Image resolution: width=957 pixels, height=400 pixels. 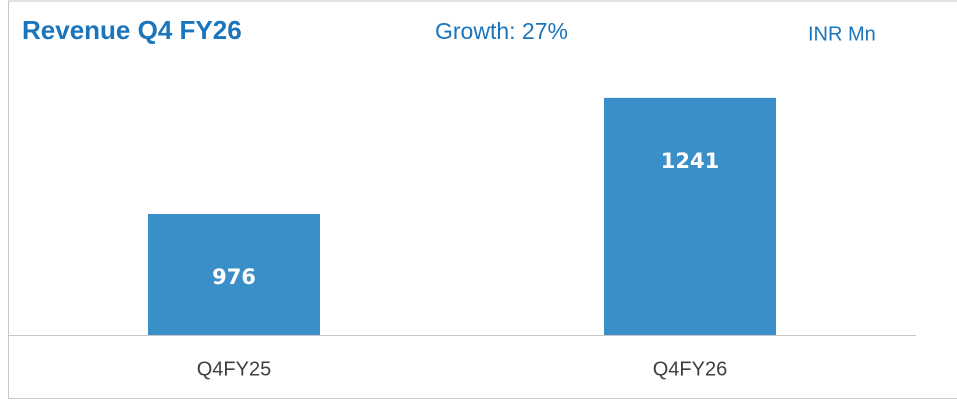 I want to click on chart-title: Revenue Q4 FY26, so click(x=132, y=30).